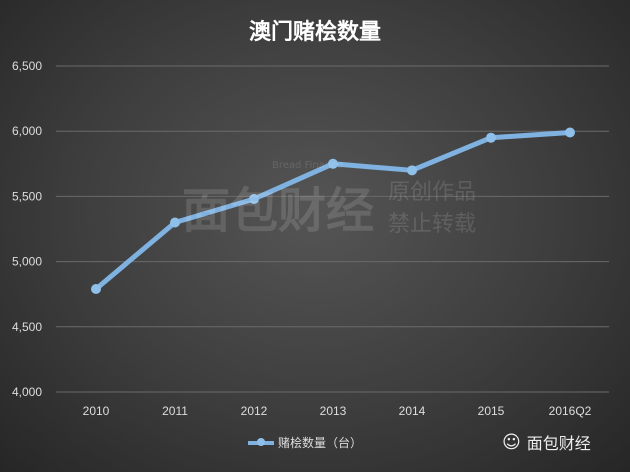 The height and width of the screenshot is (472, 630). What do you see at coordinates (261, 441) in the screenshot?
I see `legend-swatch` at bounding box center [261, 441].